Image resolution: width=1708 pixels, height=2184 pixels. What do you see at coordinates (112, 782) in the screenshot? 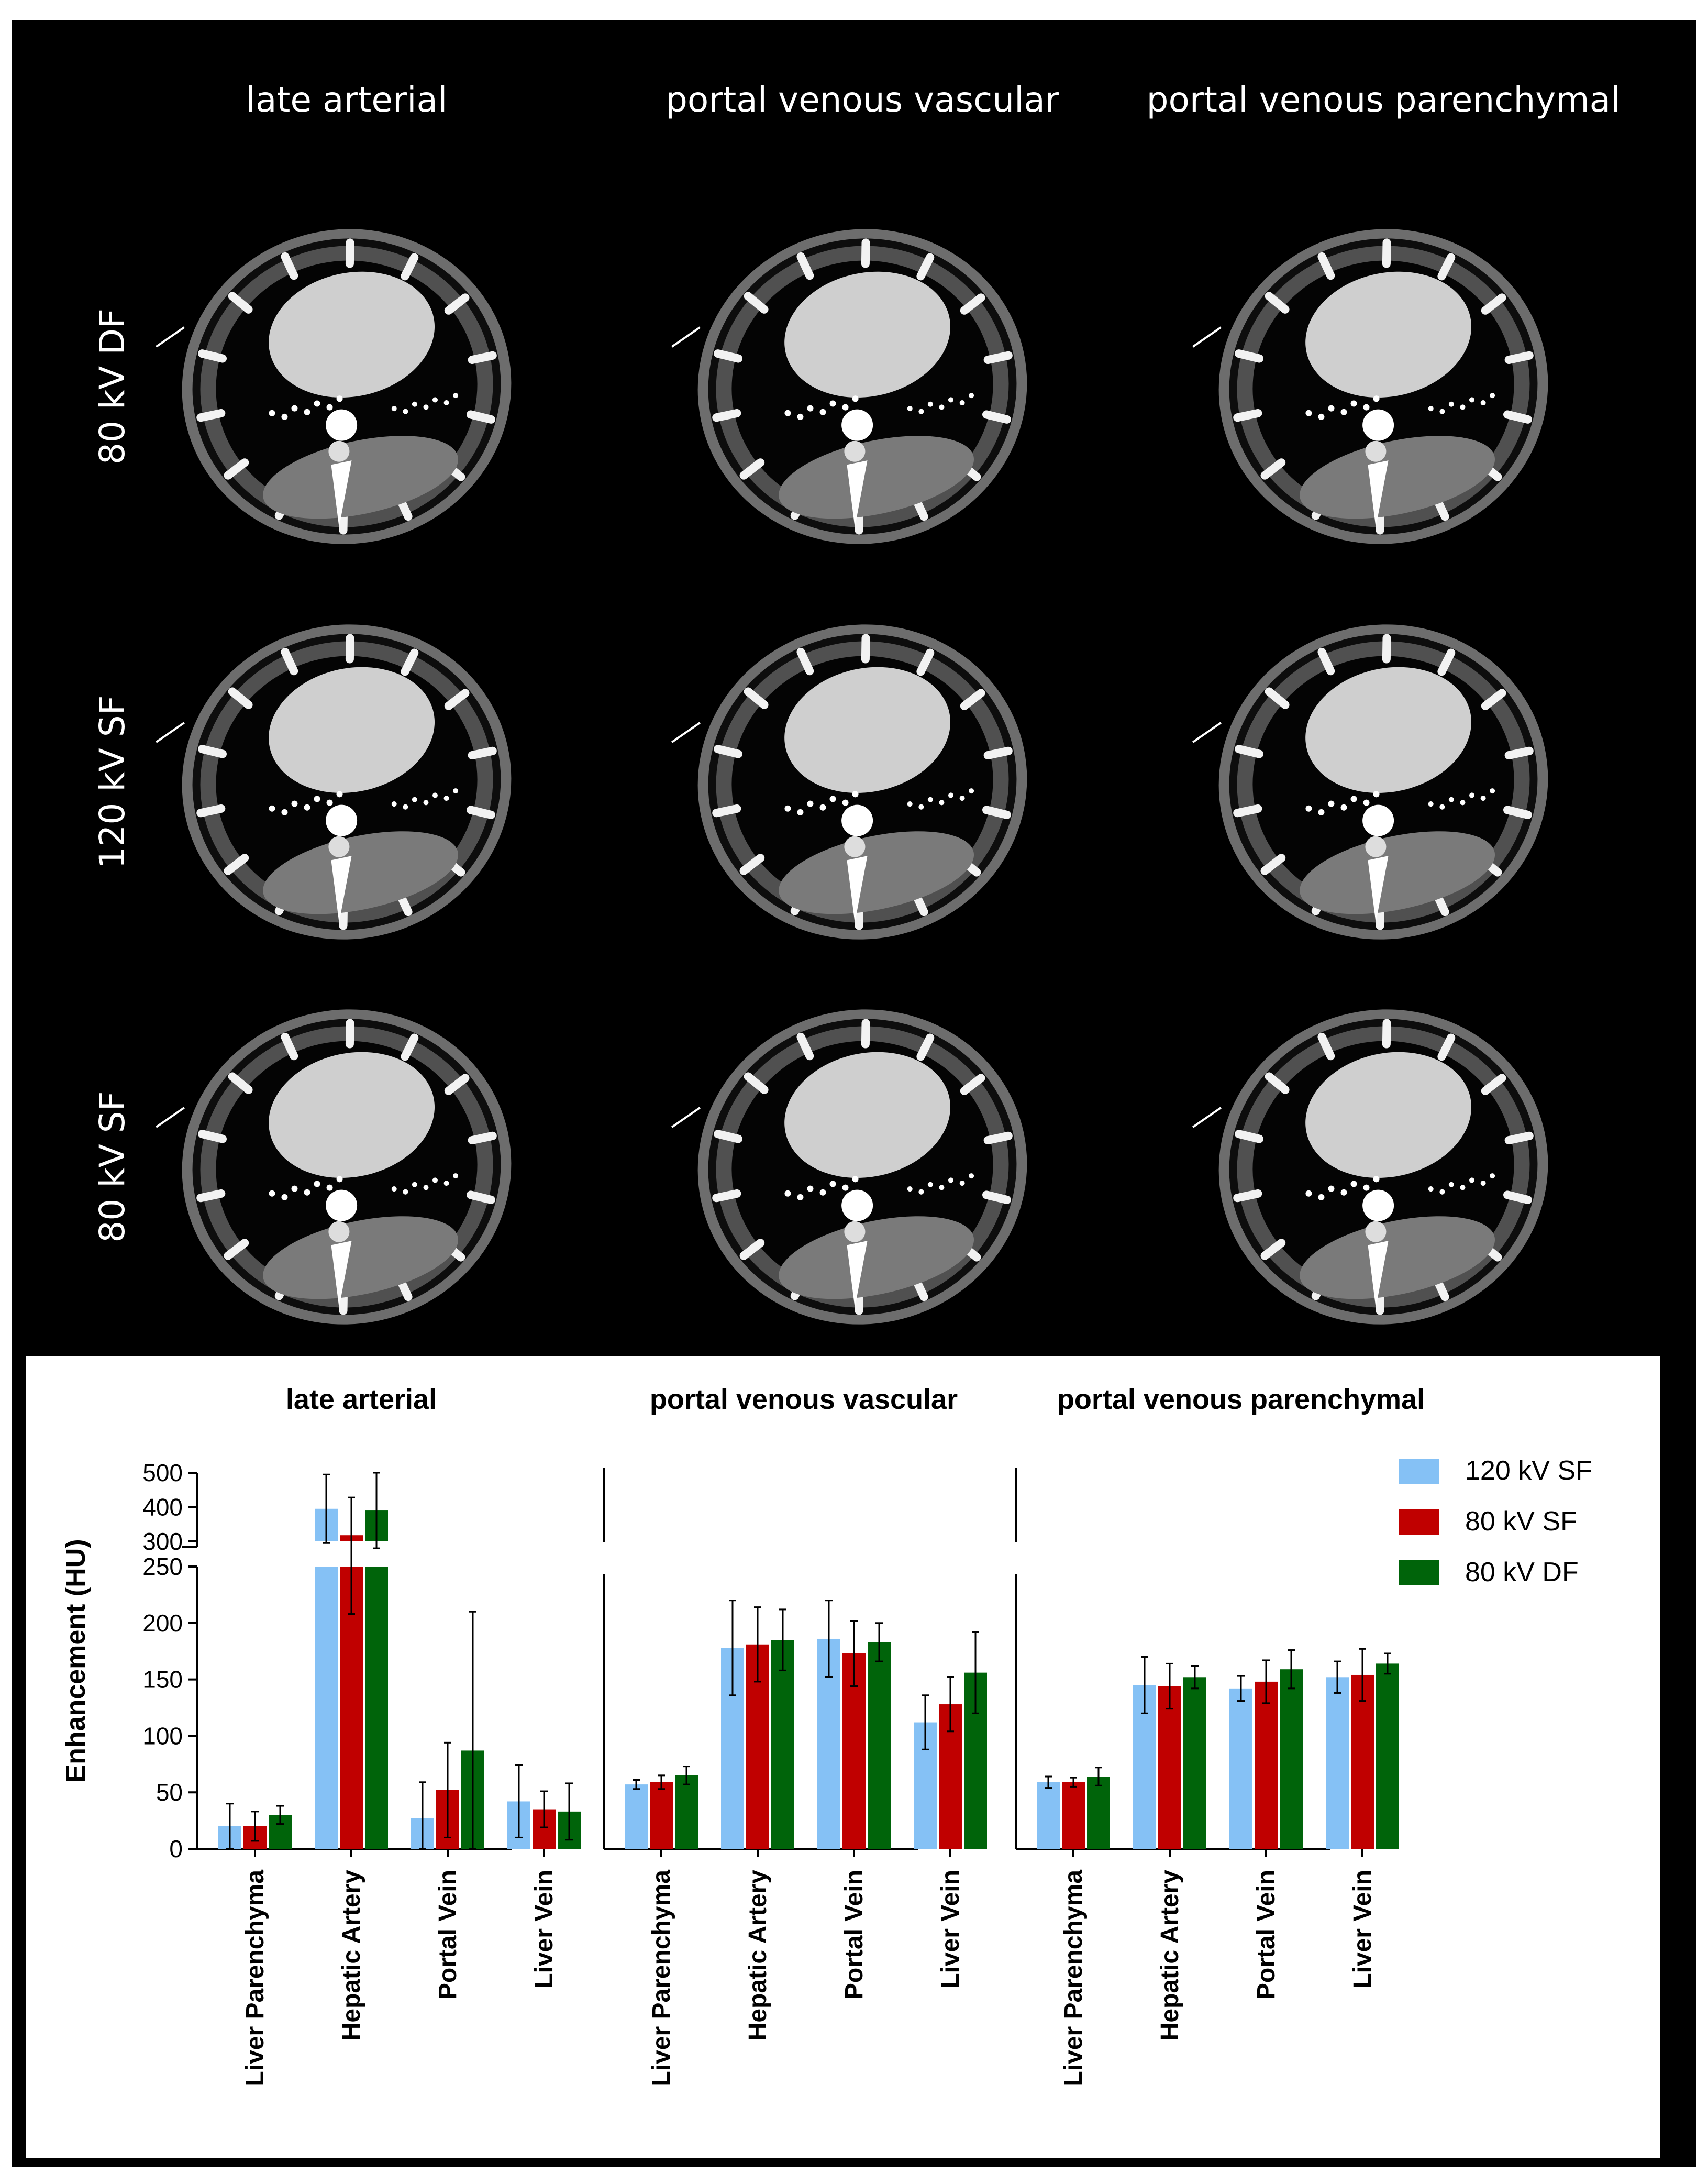
I see `row-label: 120 kV SF` at bounding box center [112, 782].